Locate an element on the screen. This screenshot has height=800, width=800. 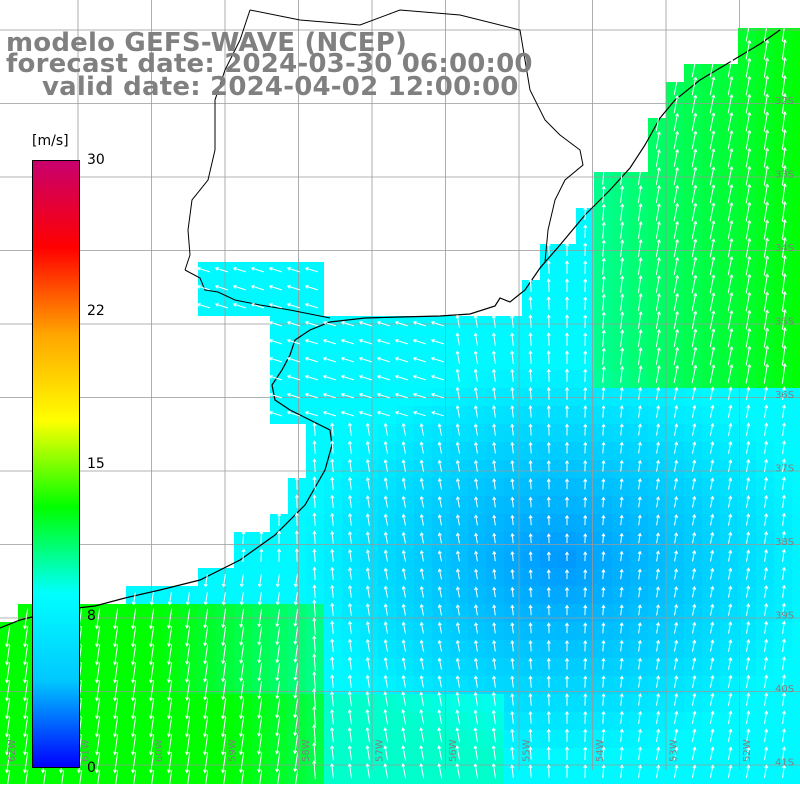
lat-label: 34S is located at coordinates (784, 248).